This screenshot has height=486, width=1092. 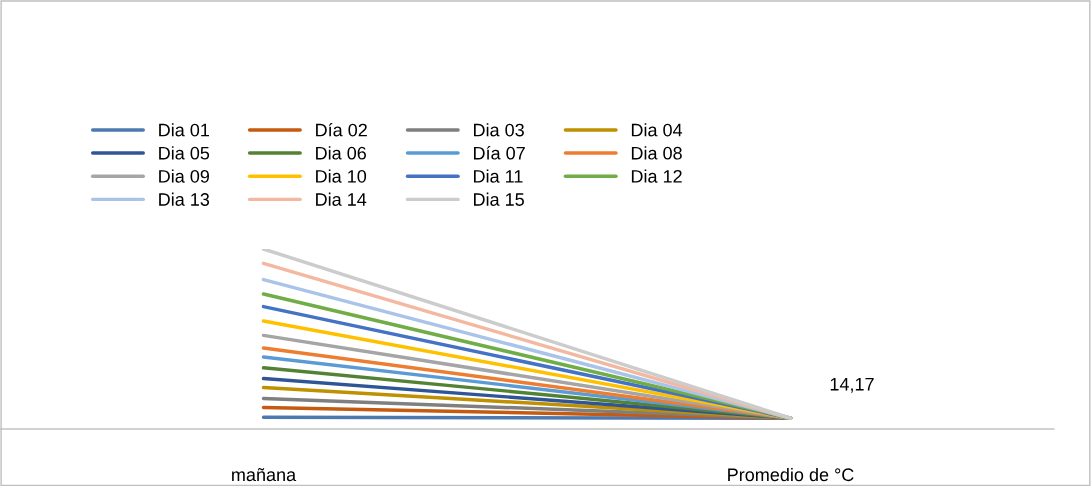 What do you see at coordinates (341, 153) in the screenshot?
I see `legend-label: Dia 06` at bounding box center [341, 153].